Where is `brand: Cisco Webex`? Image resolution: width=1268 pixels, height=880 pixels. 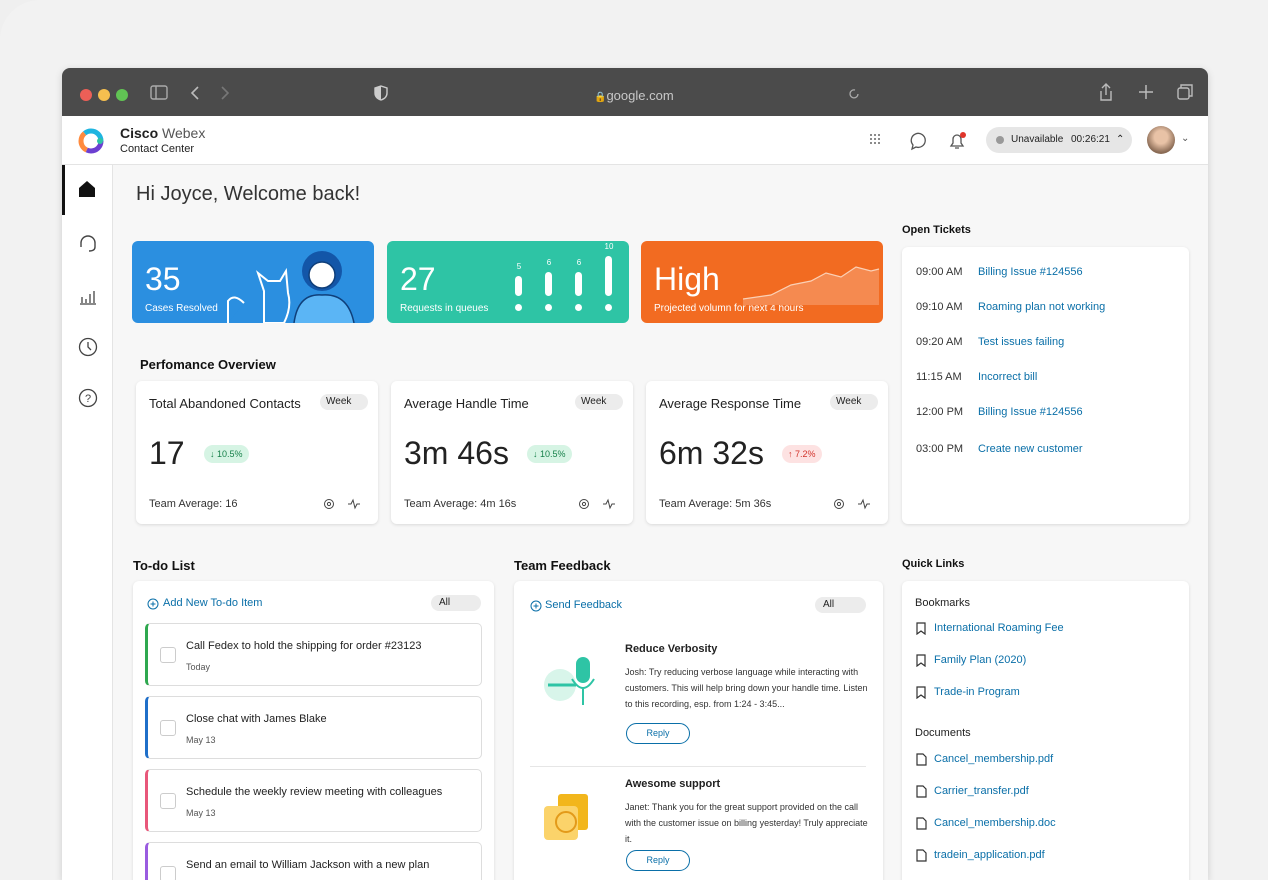 brand: Cisco Webex is located at coordinates (162, 133).